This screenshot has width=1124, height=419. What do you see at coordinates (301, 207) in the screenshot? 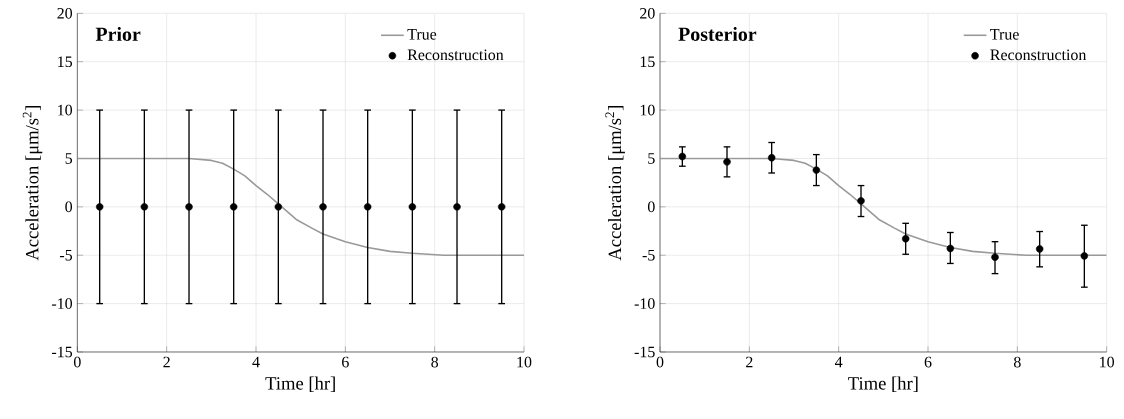
I see `line-series` at bounding box center [301, 207].